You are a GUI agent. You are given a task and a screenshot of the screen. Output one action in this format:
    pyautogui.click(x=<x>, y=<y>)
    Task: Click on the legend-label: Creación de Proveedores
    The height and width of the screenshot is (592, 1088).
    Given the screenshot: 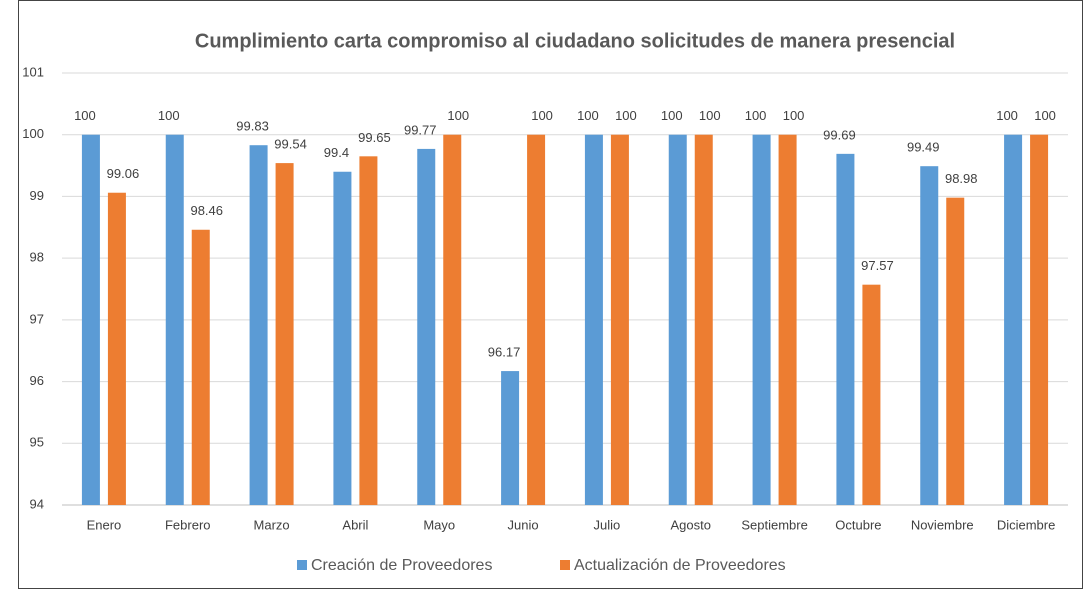 What is the action you would take?
    pyautogui.click(x=401, y=565)
    